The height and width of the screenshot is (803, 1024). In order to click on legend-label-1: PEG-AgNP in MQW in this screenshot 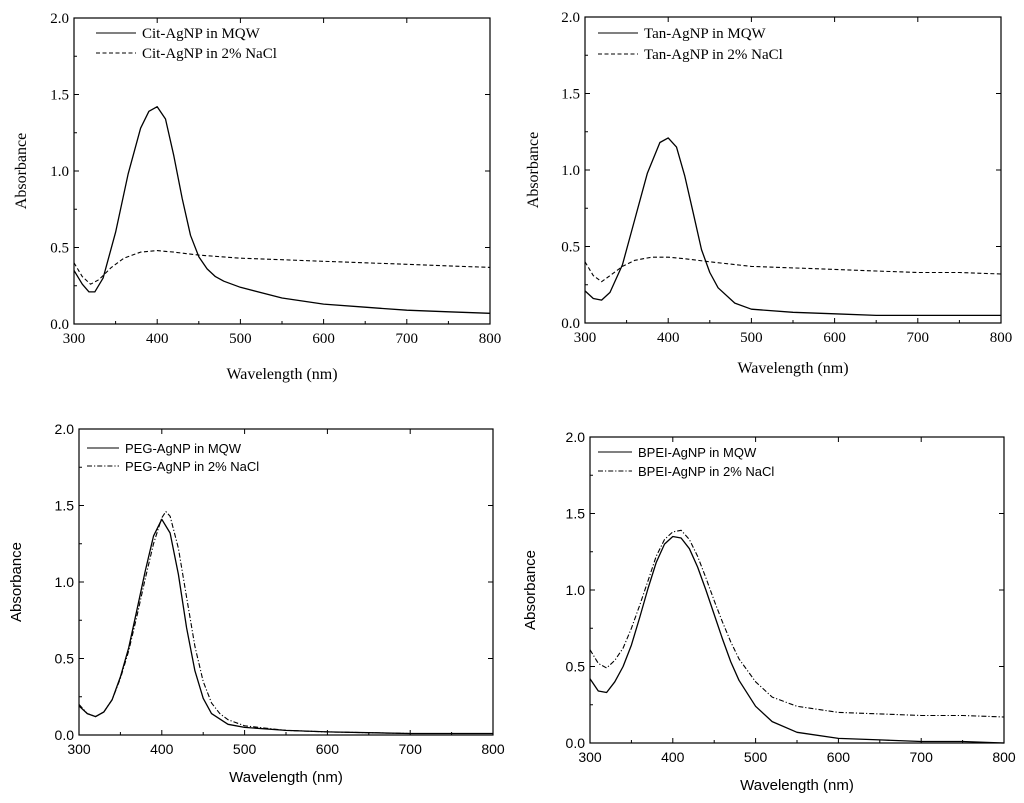, I will do `click(183, 448)`.